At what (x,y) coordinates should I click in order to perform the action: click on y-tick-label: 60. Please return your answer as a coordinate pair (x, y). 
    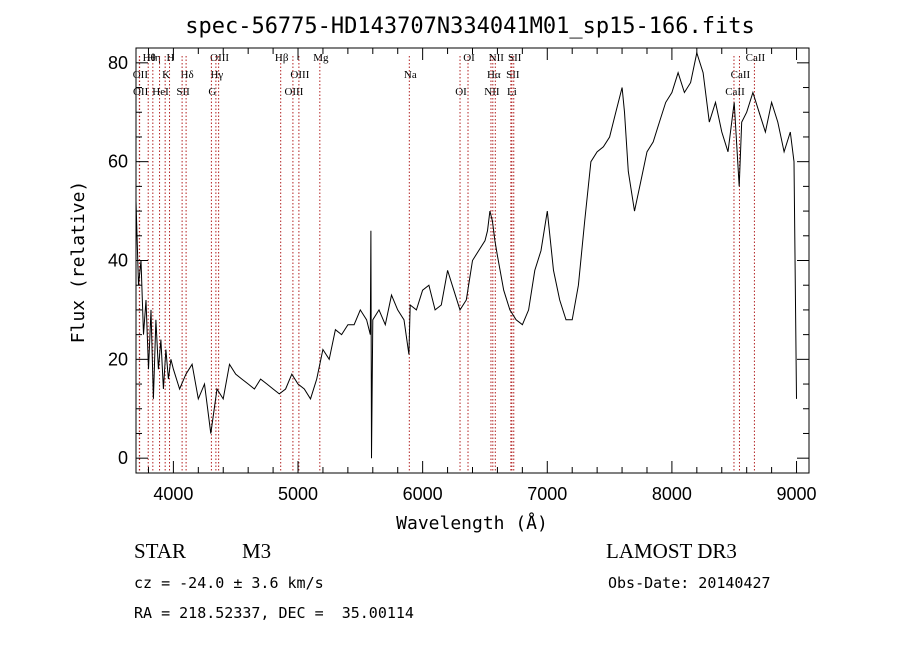
    Looking at the image, I should click on (118, 162).